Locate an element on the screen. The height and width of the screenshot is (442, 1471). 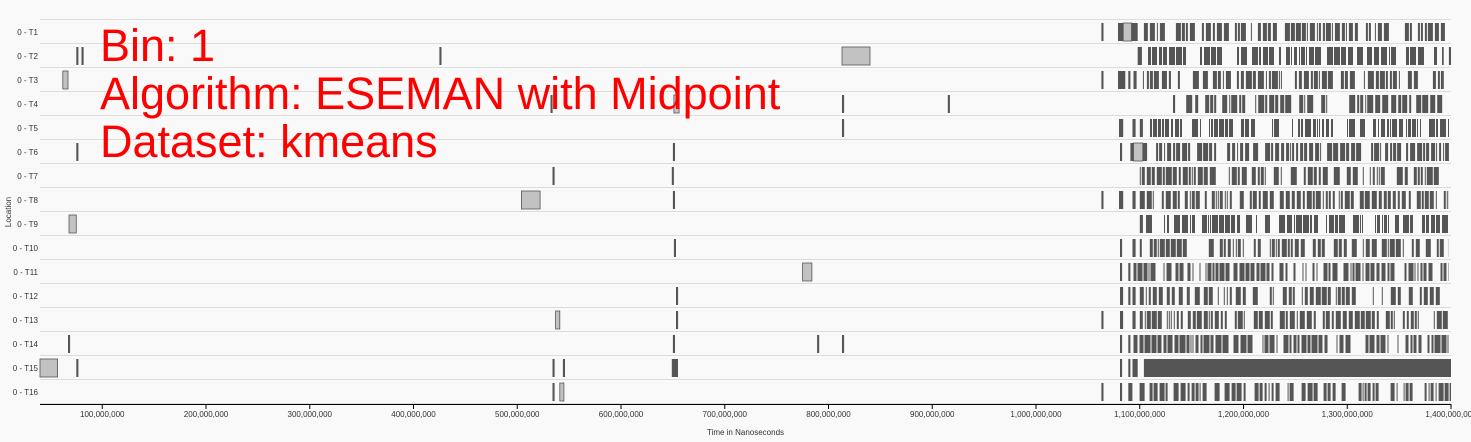
x-tick-label: 800,000,000 is located at coordinates (828, 414).